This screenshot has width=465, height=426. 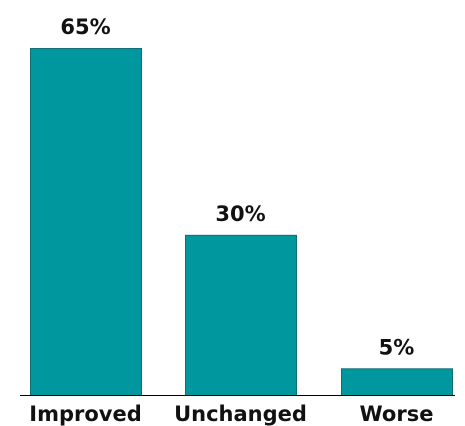 What do you see at coordinates (241, 315) in the screenshot?
I see `bar-unchanged` at bounding box center [241, 315].